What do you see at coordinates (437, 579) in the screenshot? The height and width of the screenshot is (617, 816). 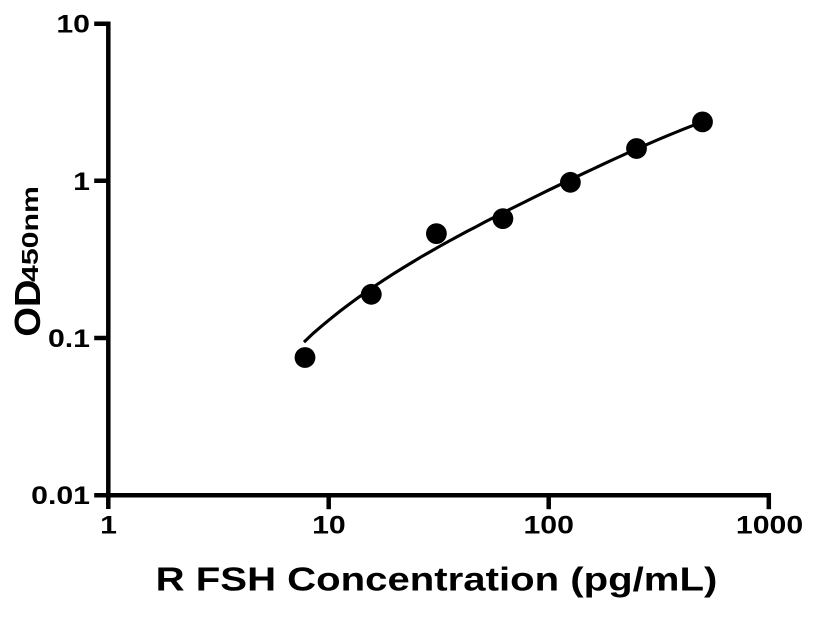 I see `svg-text: R FSH Concentration (pg/mL)` at bounding box center [437, 579].